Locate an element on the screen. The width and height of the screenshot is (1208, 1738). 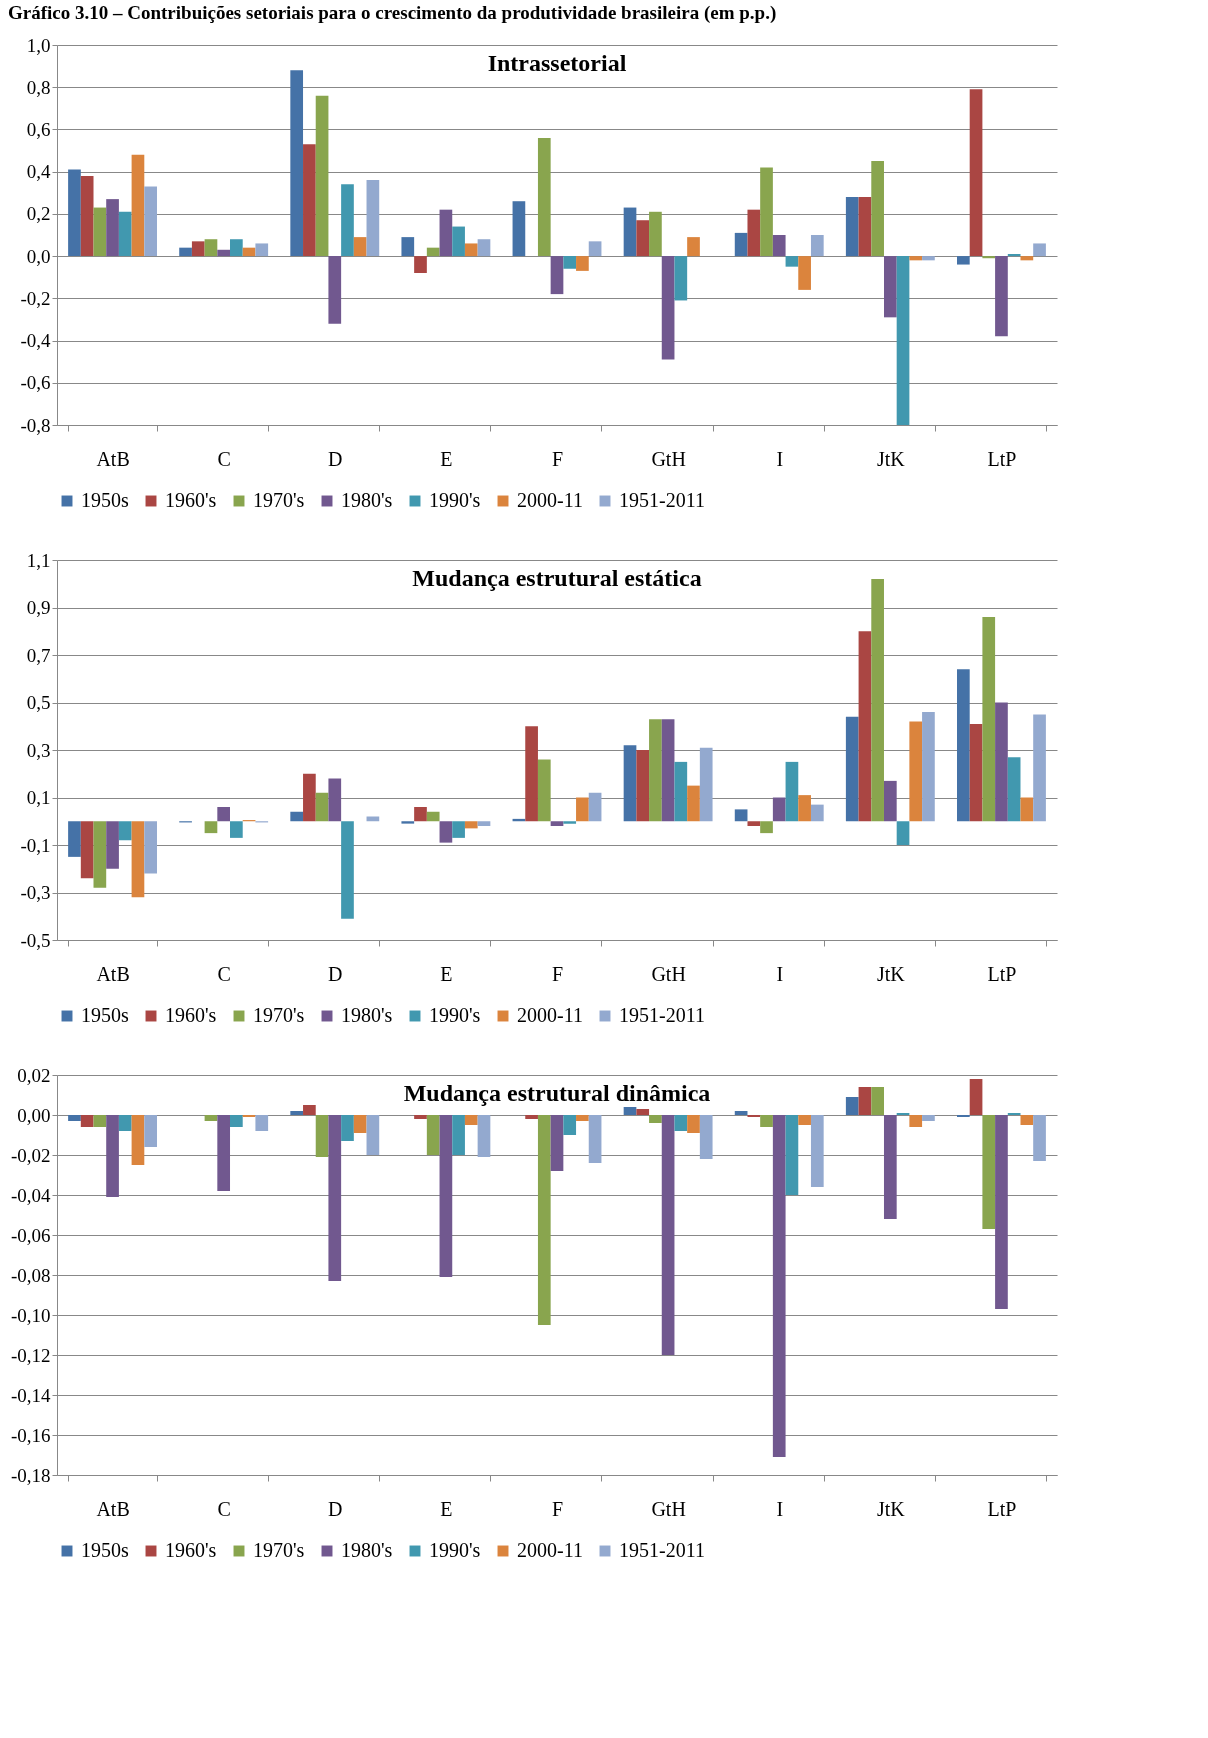
x-tick-label: AtB is located at coordinates (113, 1508).